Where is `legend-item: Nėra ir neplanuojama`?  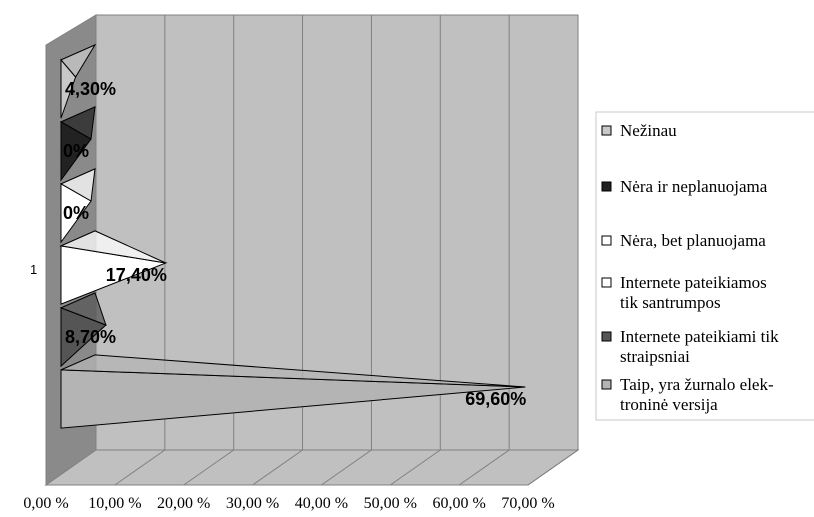
legend-item: Nėra ir neplanuojama is located at coordinates (684, 186).